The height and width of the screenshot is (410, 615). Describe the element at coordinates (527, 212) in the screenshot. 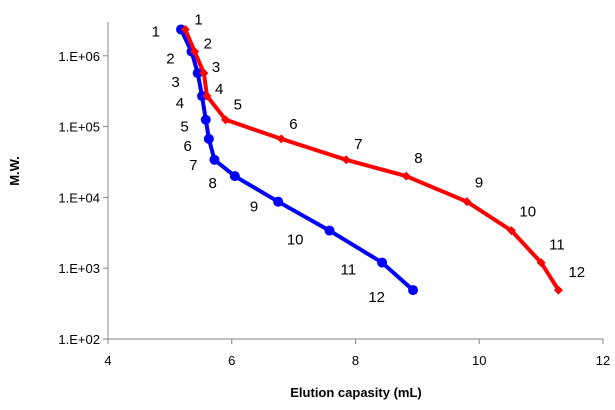

I see `series-2-point-label: 10` at that location.